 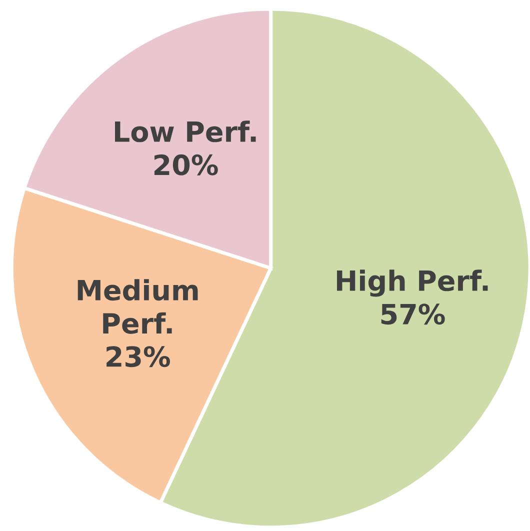 I want to click on data-label: 20%, so click(x=186, y=165).